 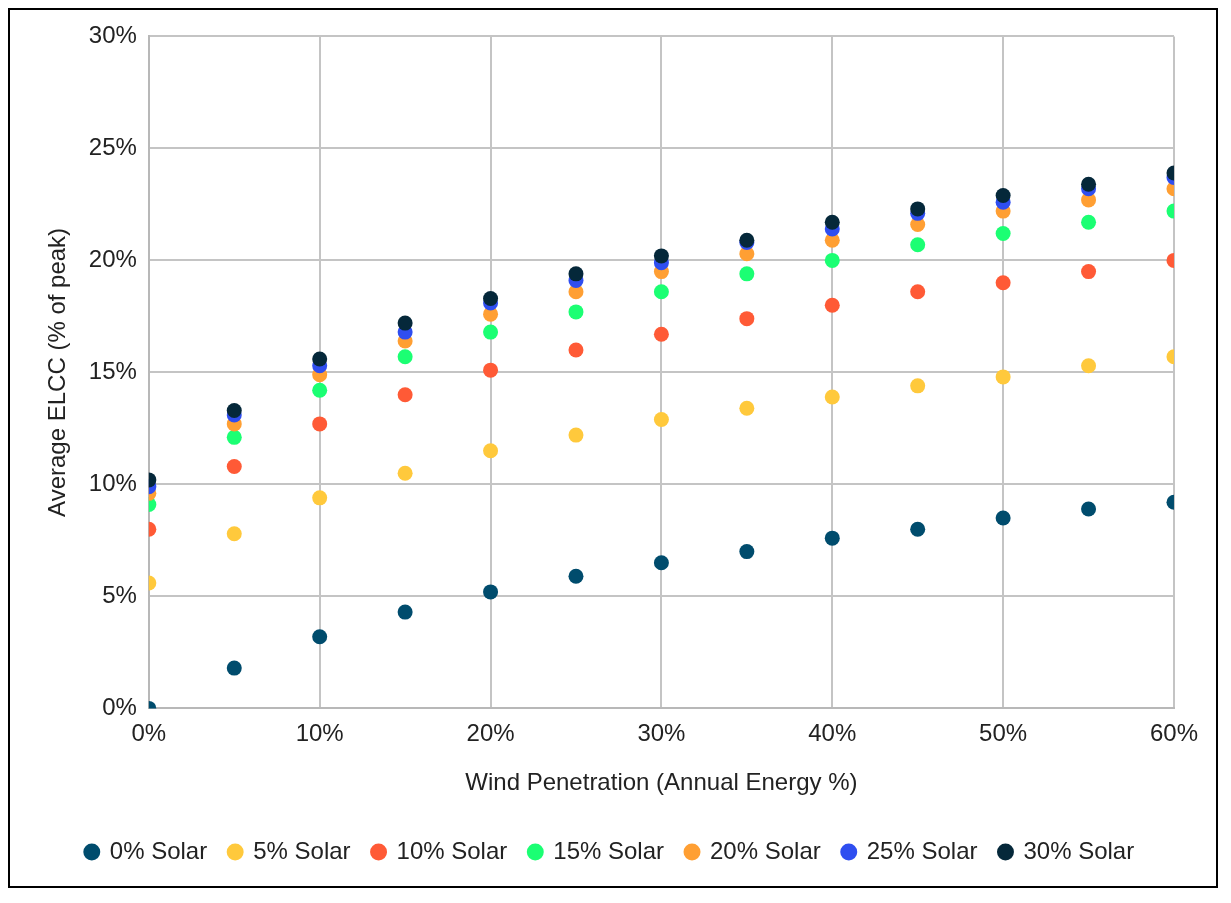 What do you see at coordinates (765, 850) in the screenshot?
I see `legend-label: 20% Solar` at bounding box center [765, 850].